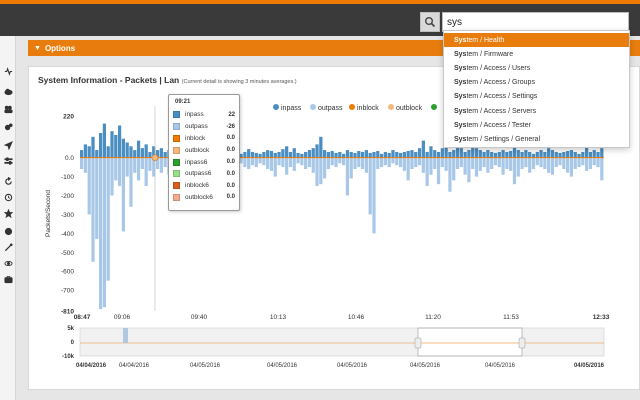  I want to click on star-icon, so click(8, 213).